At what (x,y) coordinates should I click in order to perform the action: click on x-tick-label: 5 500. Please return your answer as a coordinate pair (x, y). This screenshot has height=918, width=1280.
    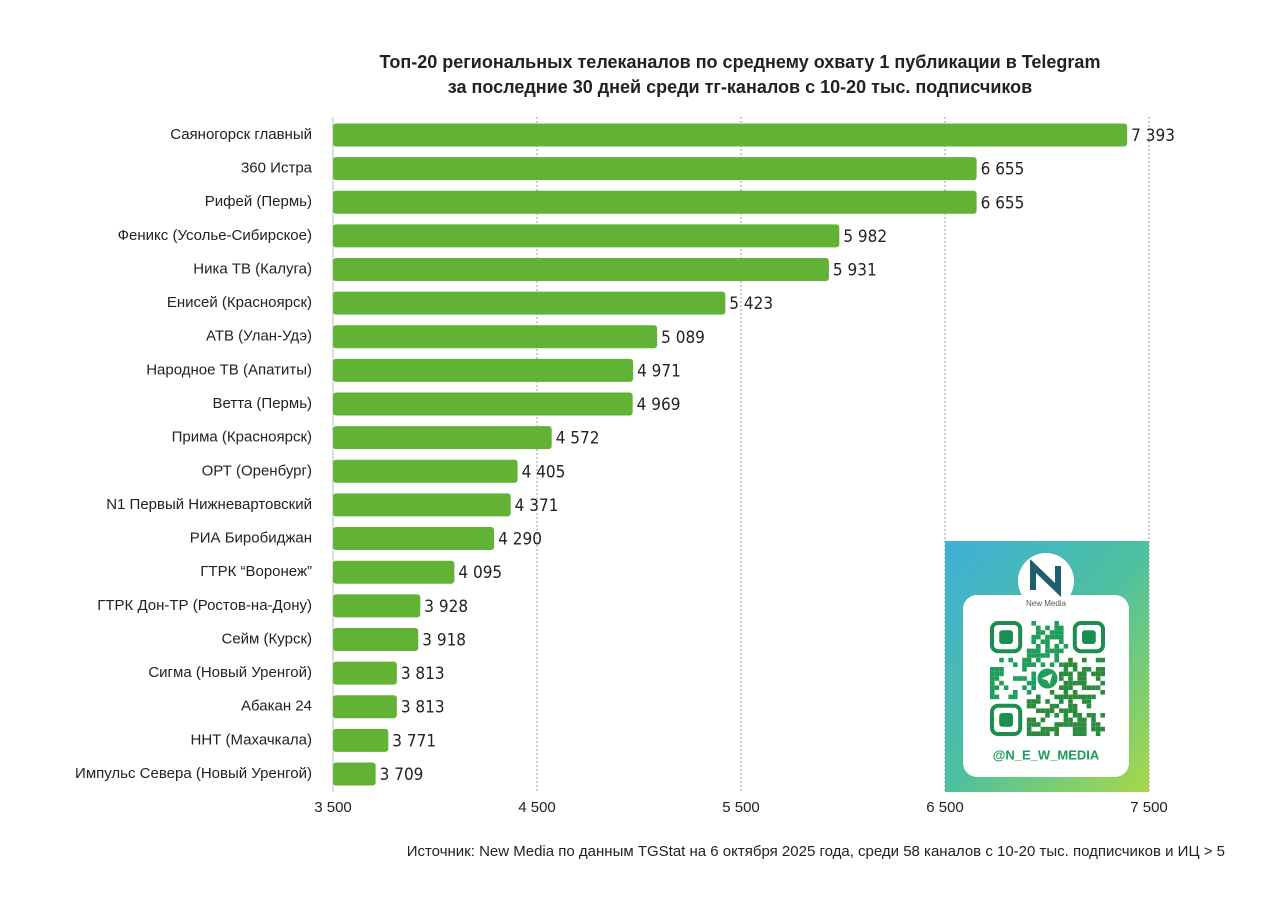
    Looking at the image, I should click on (741, 807).